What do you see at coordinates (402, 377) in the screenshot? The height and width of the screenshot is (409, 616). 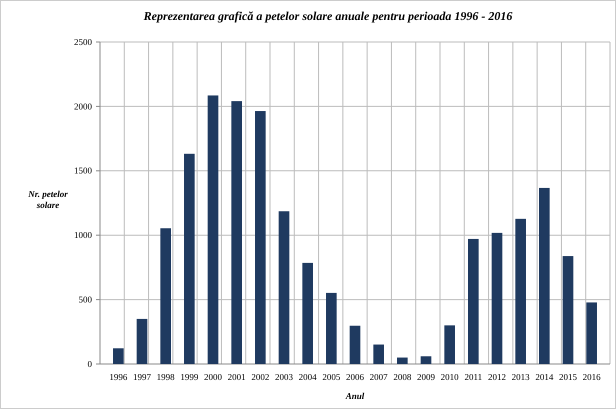 I see `x-tick-label: 2008` at bounding box center [402, 377].